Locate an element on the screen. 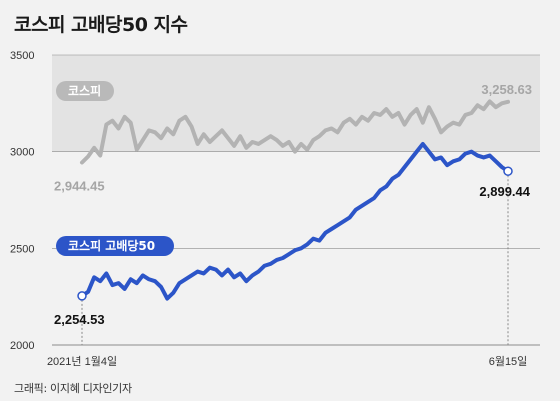  y-tick-label: 2000 is located at coordinates (22, 346).